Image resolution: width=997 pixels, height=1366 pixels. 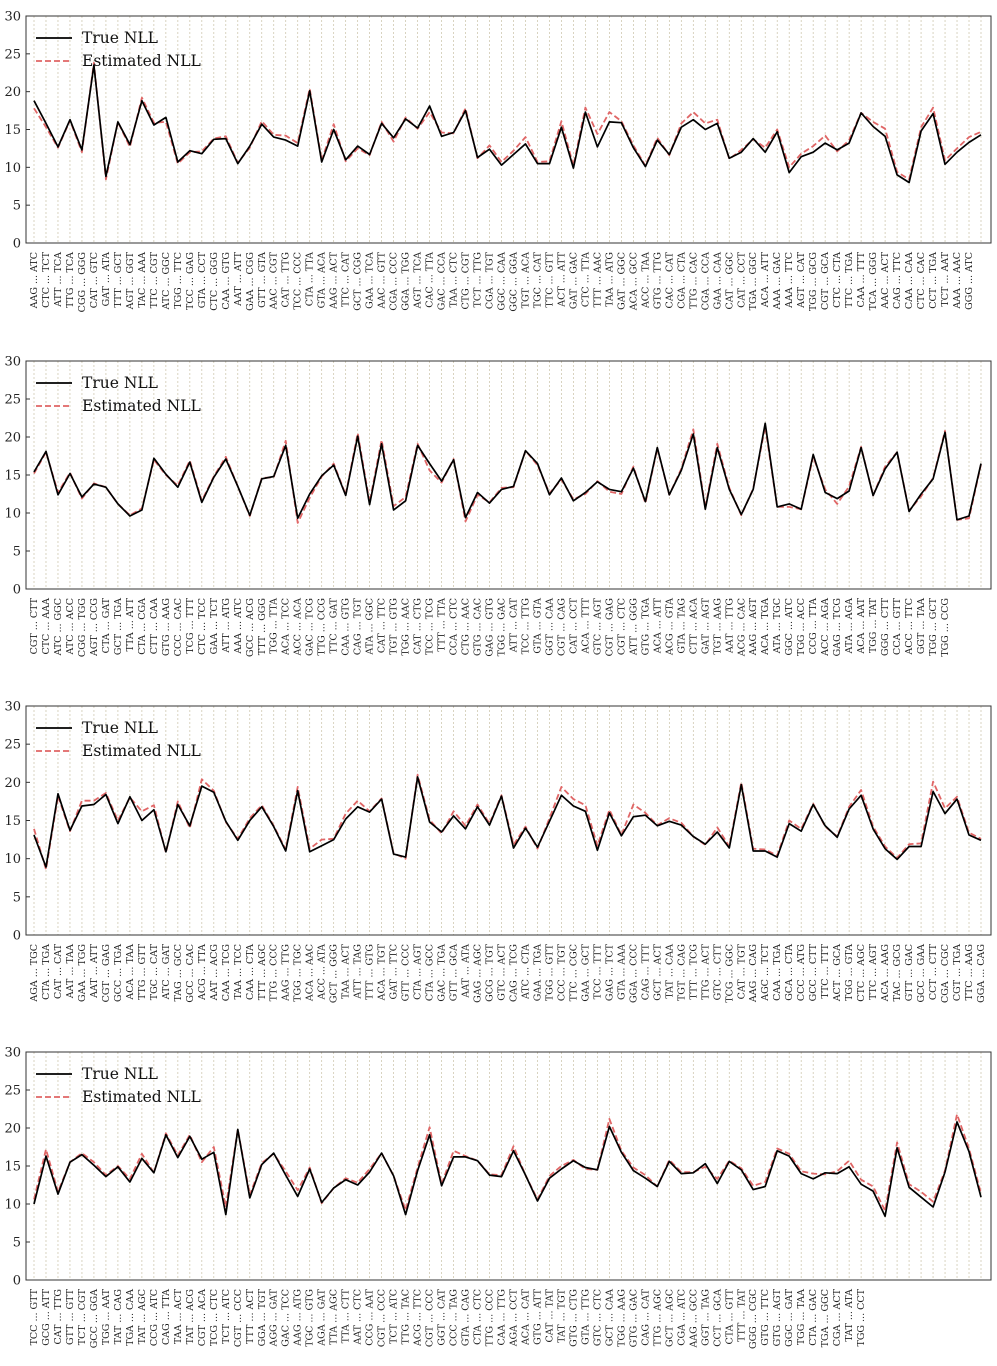 I want to click on x-tick-label: TCC ... TCG, so click(x=430, y=626).